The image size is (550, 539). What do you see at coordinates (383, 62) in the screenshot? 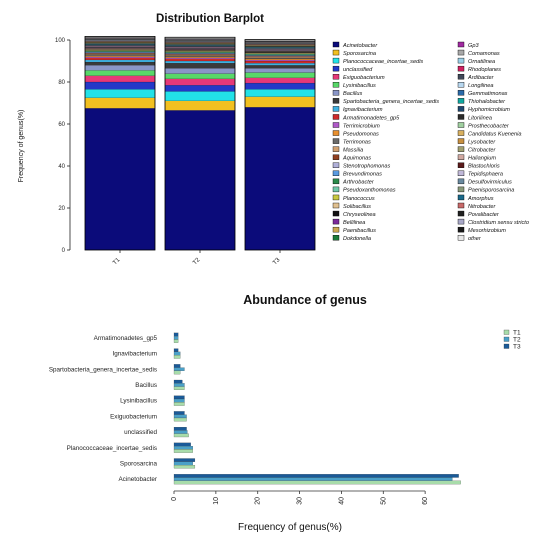
I see `legend-label-planococcaceae-incertae-sedis: Planococcaceae_incertae_sedis` at bounding box center [383, 62].